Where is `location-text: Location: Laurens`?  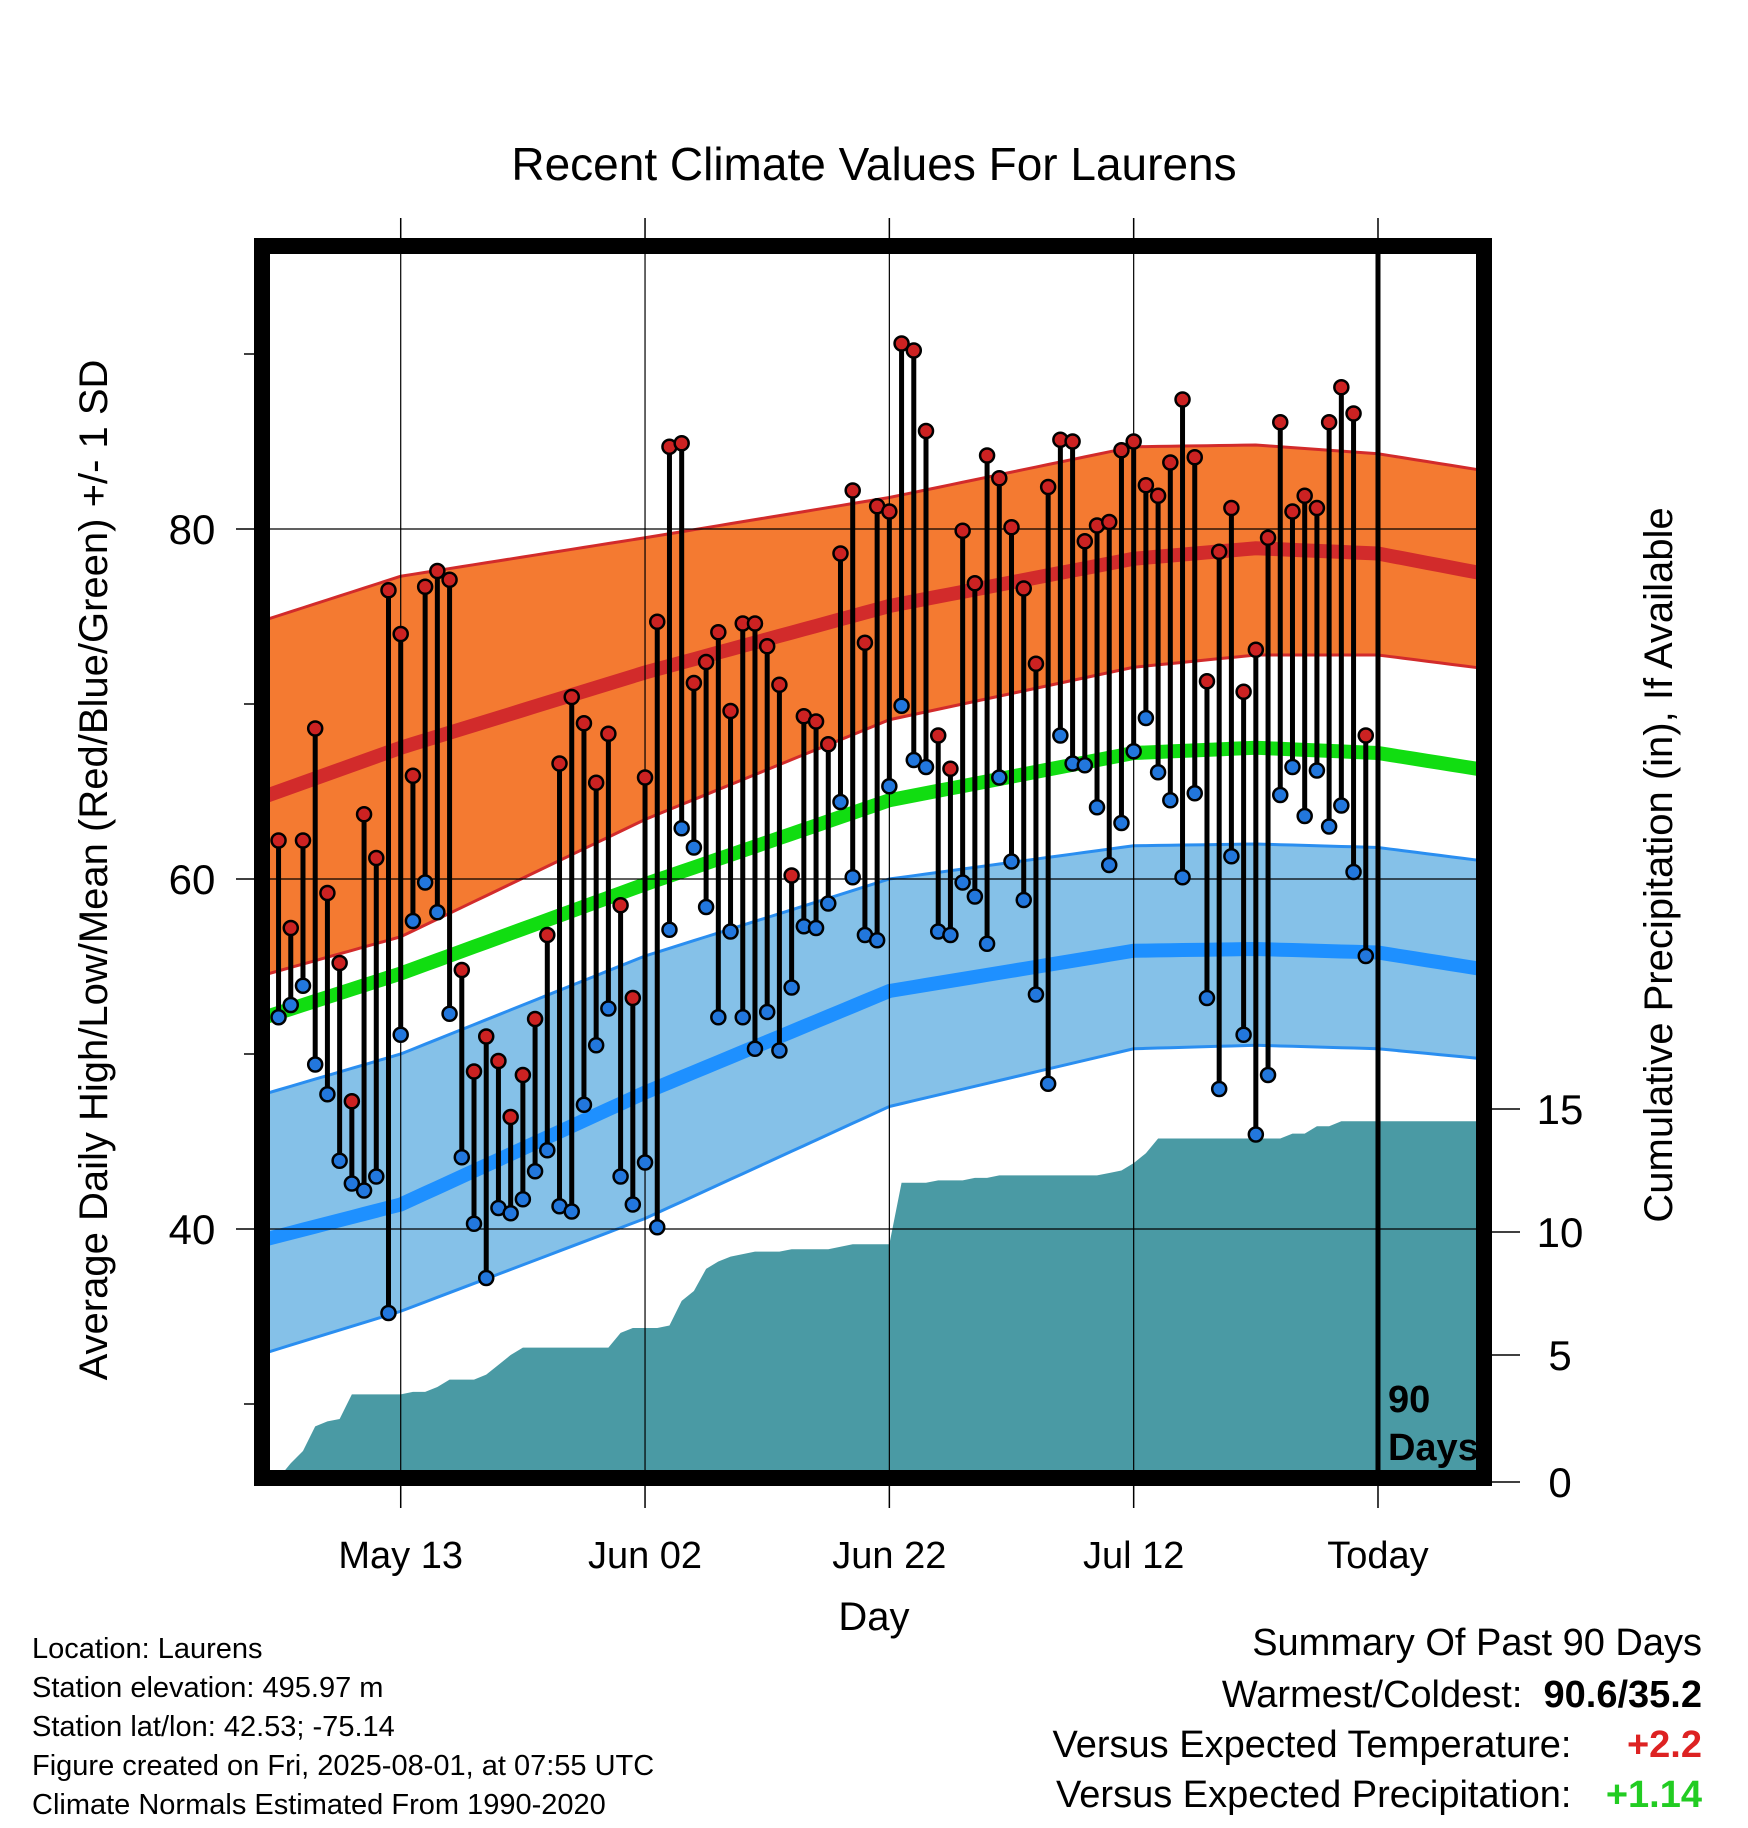 location-text: Location: Laurens is located at coordinates (147, 1649).